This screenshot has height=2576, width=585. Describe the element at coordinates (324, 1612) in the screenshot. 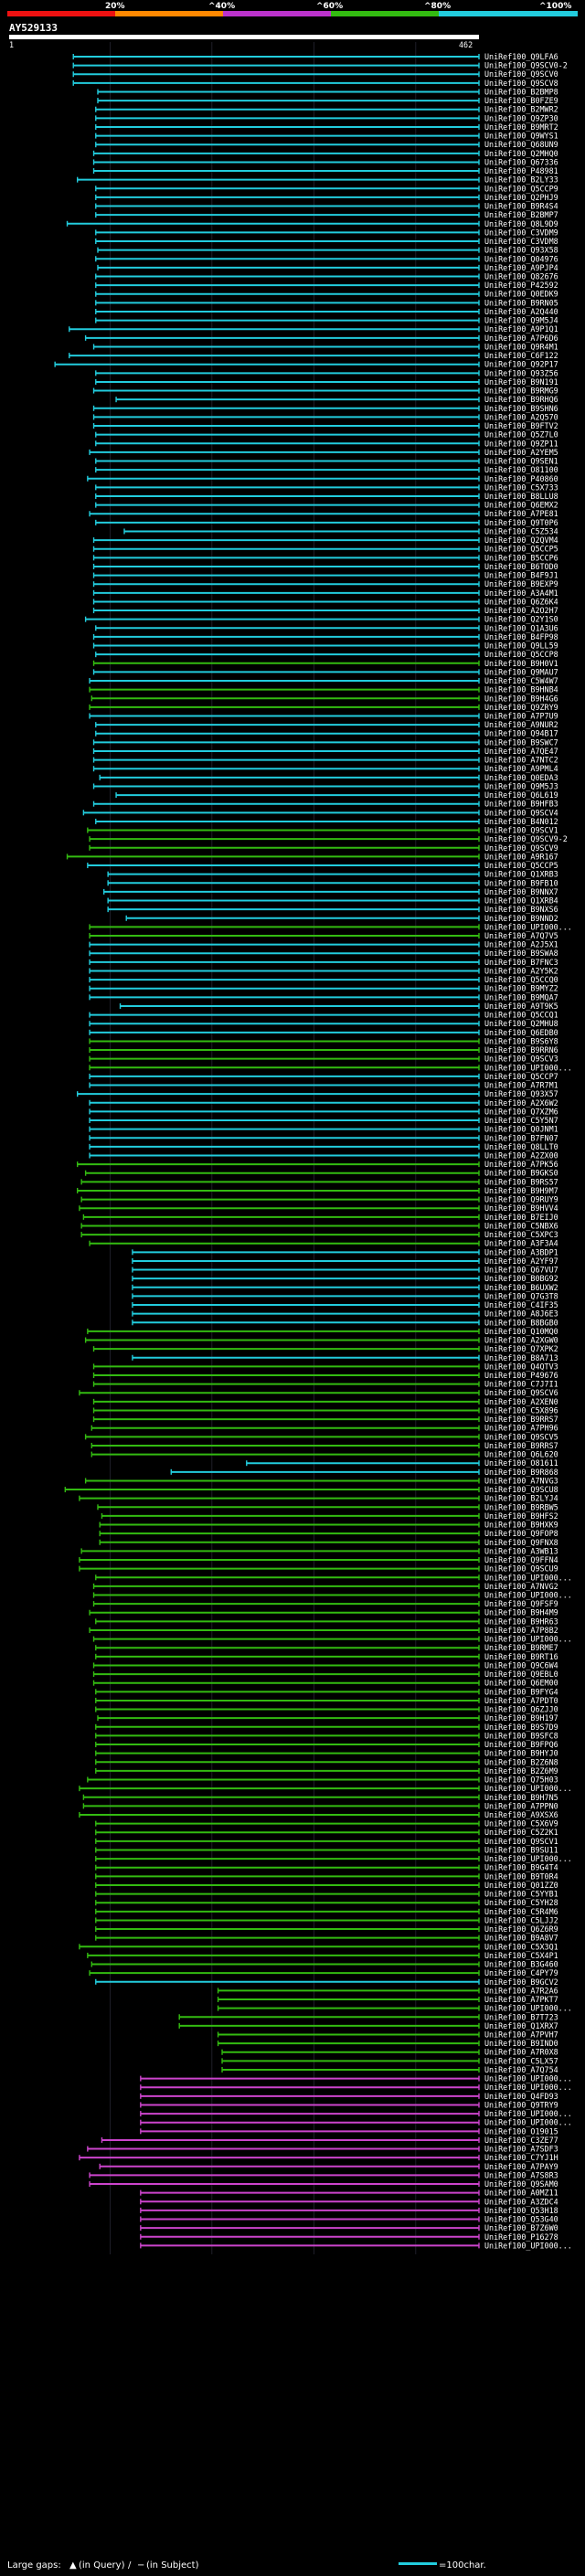

I see `hit-row: UniRef100_B9H4M9` at that location.